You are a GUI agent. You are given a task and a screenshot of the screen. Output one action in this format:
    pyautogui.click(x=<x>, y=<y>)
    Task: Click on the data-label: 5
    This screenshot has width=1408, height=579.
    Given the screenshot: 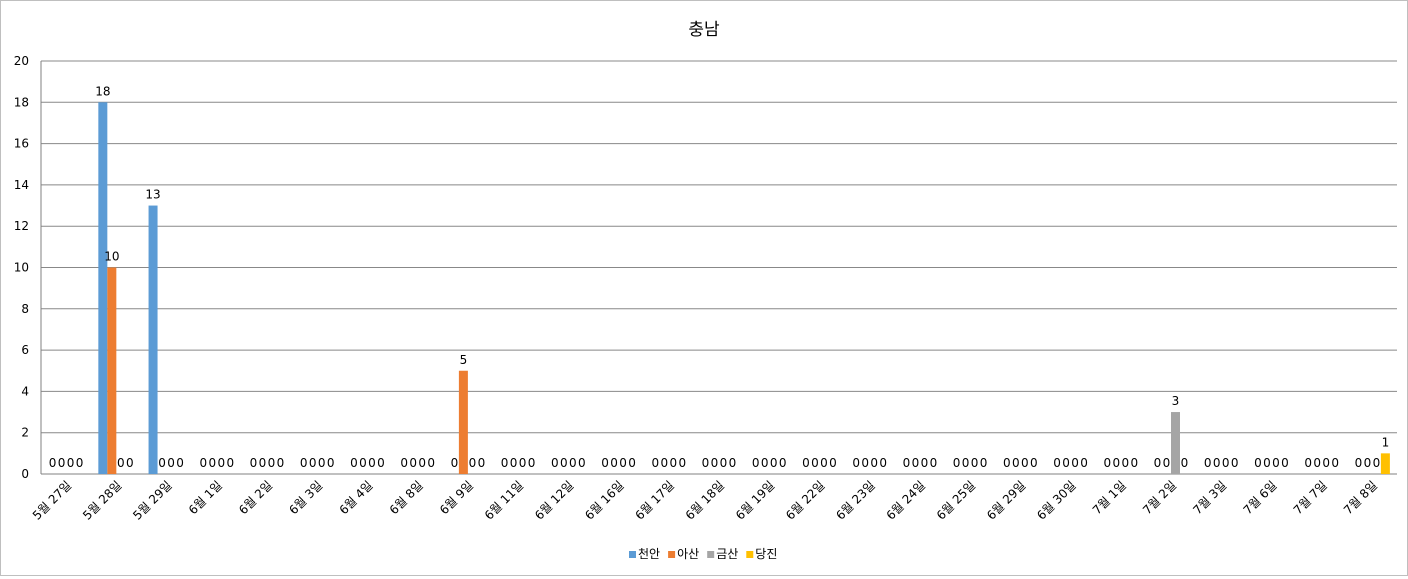 What is the action you would take?
    pyautogui.click(x=464, y=360)
    